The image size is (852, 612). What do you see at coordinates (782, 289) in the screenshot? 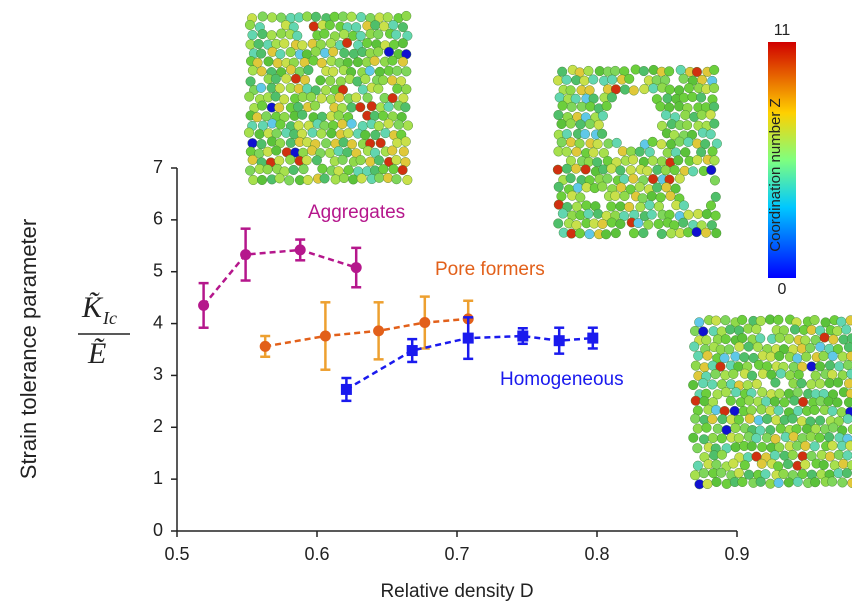
I see `colorbar-min: 0` at bounding box center [782, 289].